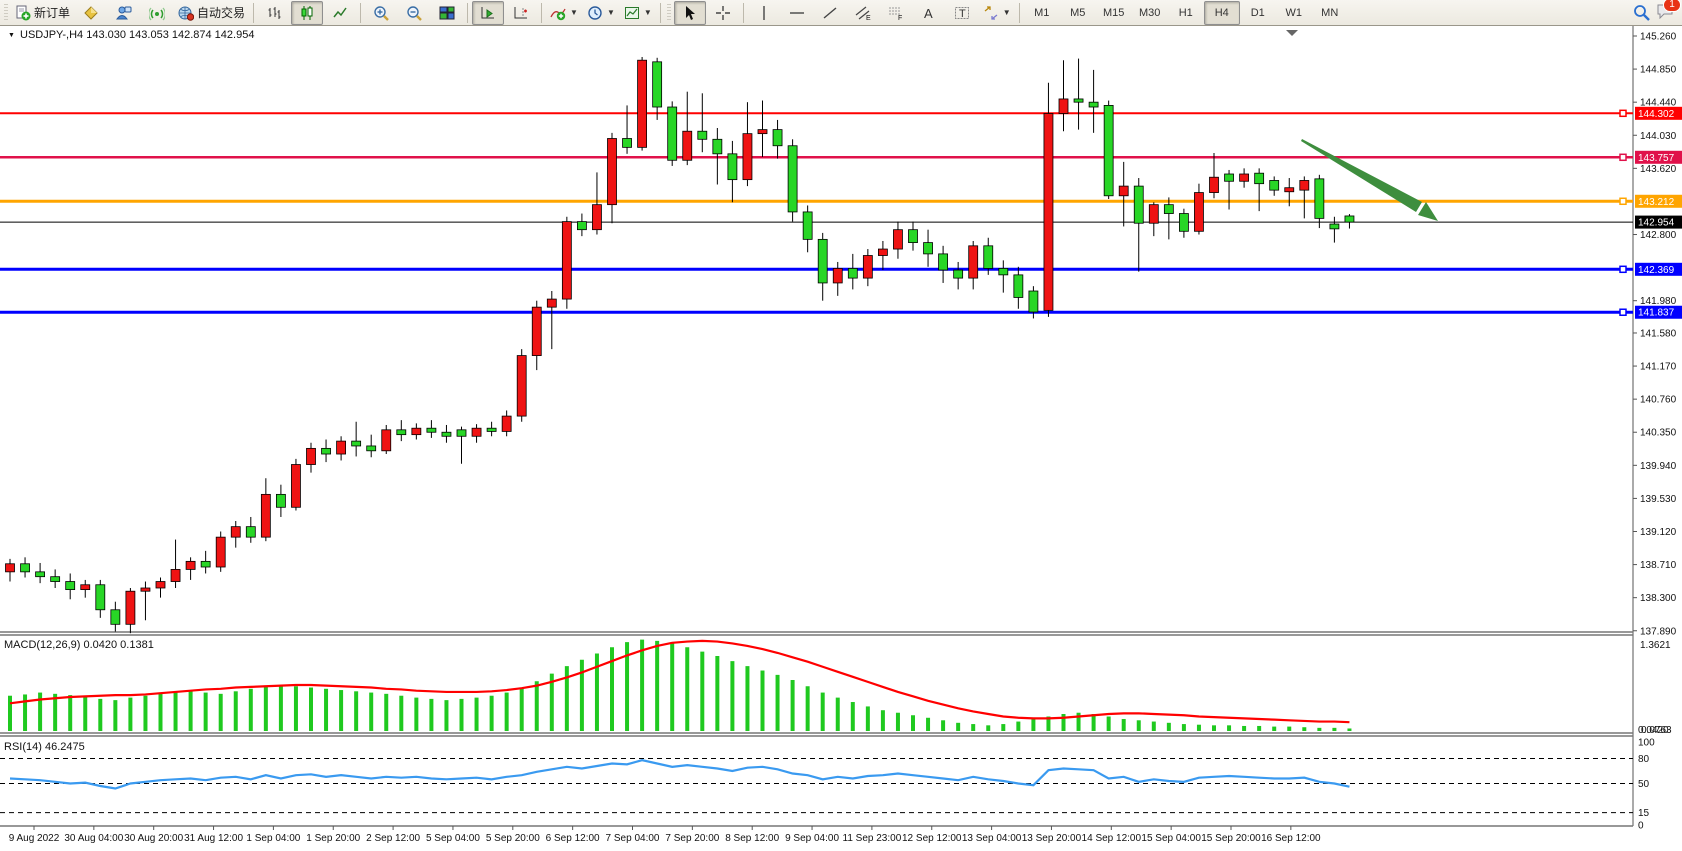 This screenshot has width=1682, height=851. Describe the element at coordinates (211, 13) in the screenshot. I see `autotrading-button: 自动交易` at that location.